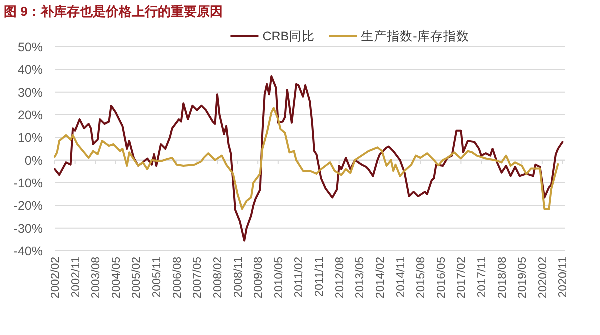 The width and height of the screenshot is (600, 335). I want to click on x-tick-label: 2020/02, so click(543, 278).